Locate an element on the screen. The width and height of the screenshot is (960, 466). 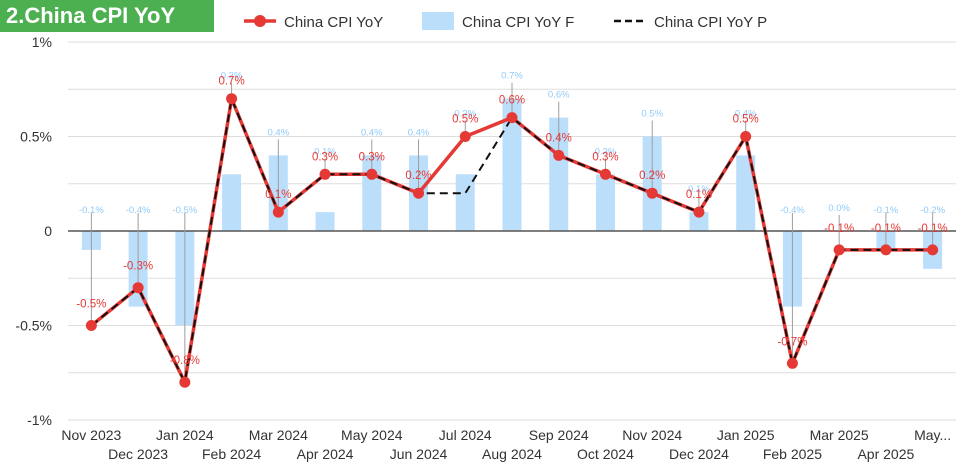
x-tick-label: Apr 2025 is located at coordinates (885, 454).